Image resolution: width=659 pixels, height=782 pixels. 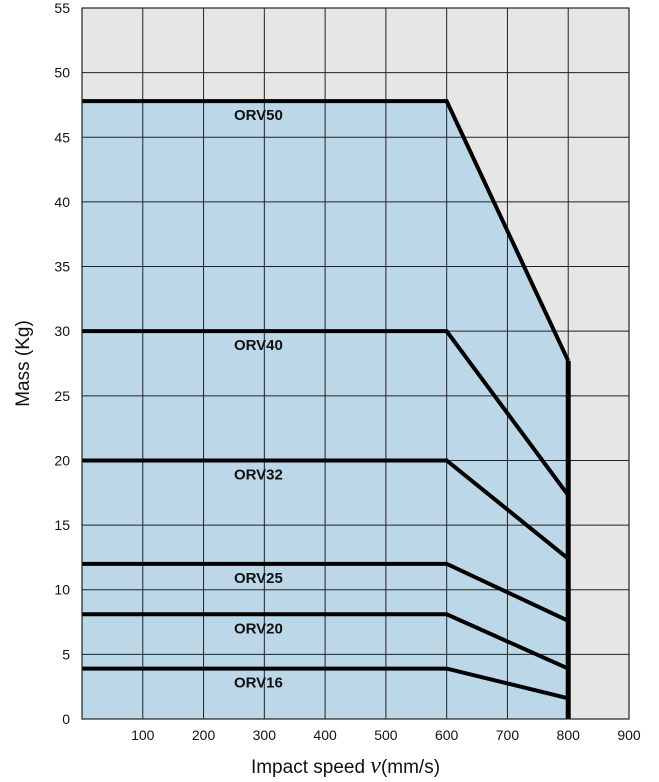 I want to click on x-axis-title-suffix: (mm/s), so click(x=410, y=767).